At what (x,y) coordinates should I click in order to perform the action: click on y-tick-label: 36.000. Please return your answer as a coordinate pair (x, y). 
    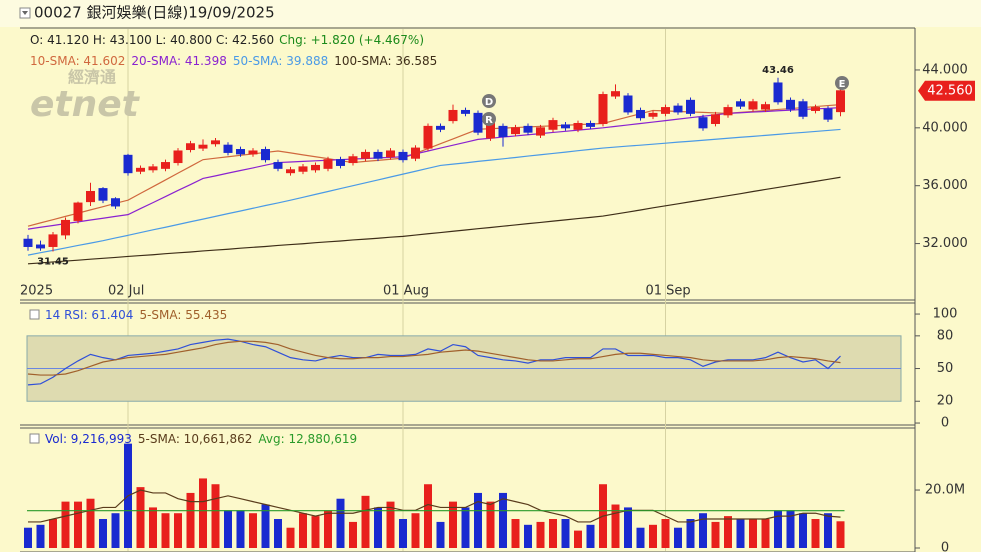
    Looking at the image, I should click on (945, 185).